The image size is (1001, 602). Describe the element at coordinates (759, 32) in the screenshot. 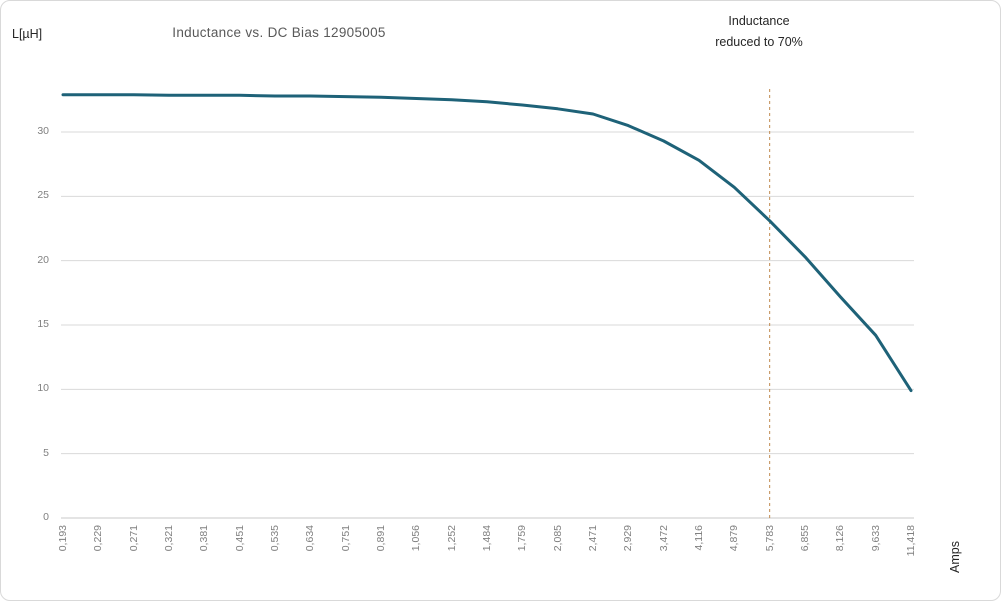

I see `annotation-70-percent: Inductance reduced to 70%` at that location.